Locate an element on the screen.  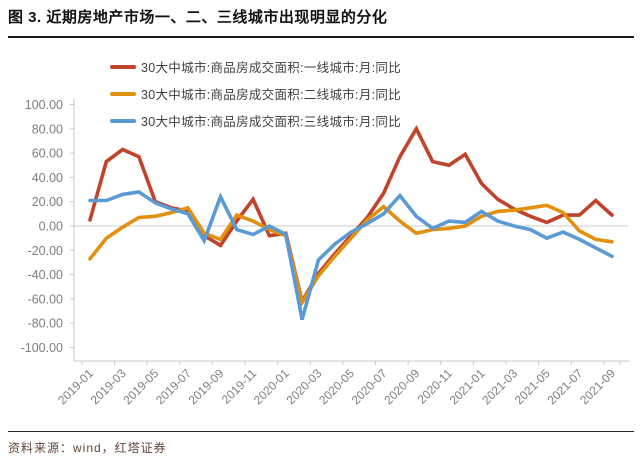
y-tick-label: 60.00 is located at coordinates (47, 154).